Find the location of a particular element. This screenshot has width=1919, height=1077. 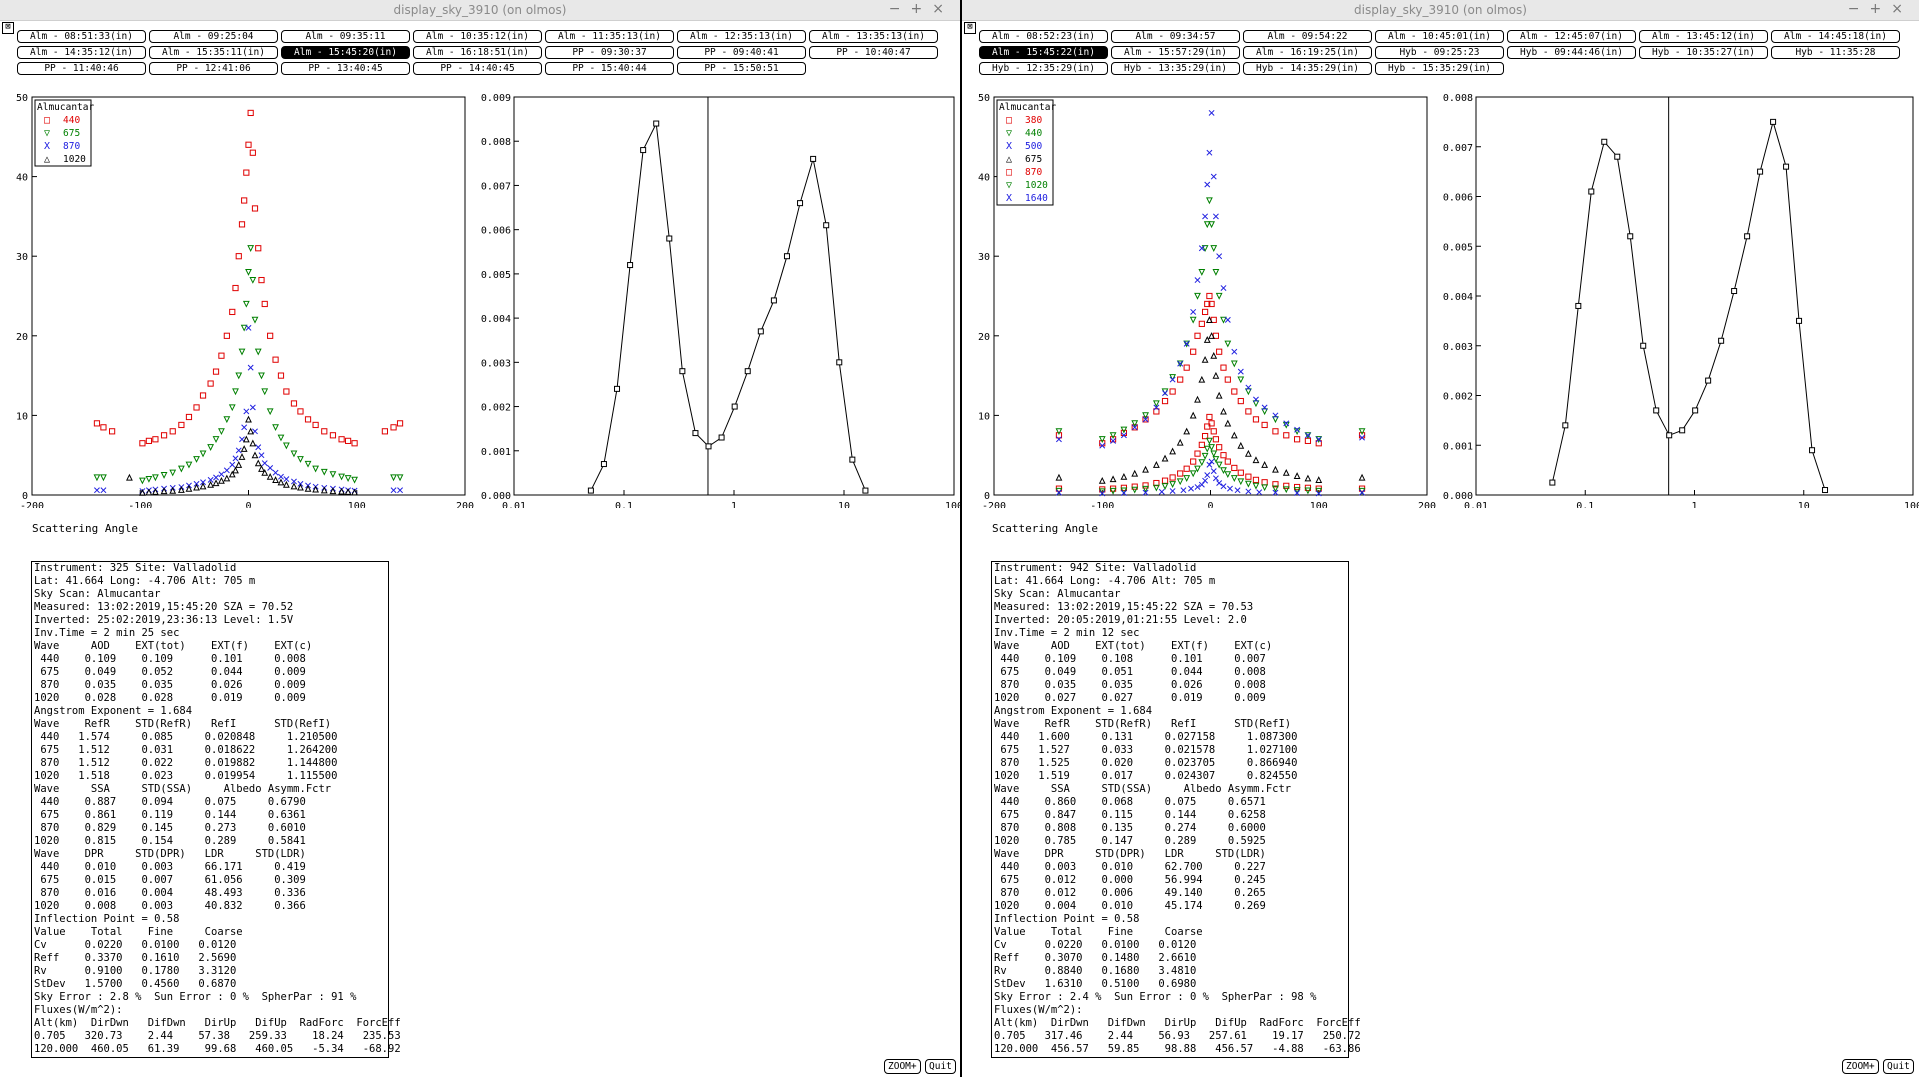

scan-button: PP - 15:50:51 is located at coordinates (741, 68).